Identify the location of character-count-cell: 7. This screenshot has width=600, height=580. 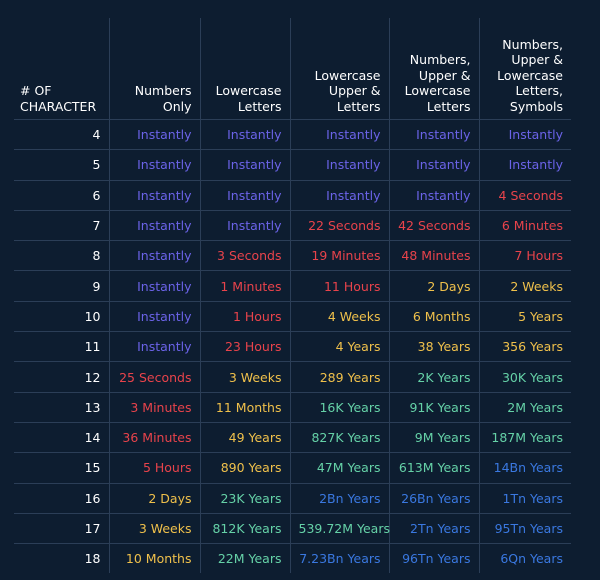
(62, 225).